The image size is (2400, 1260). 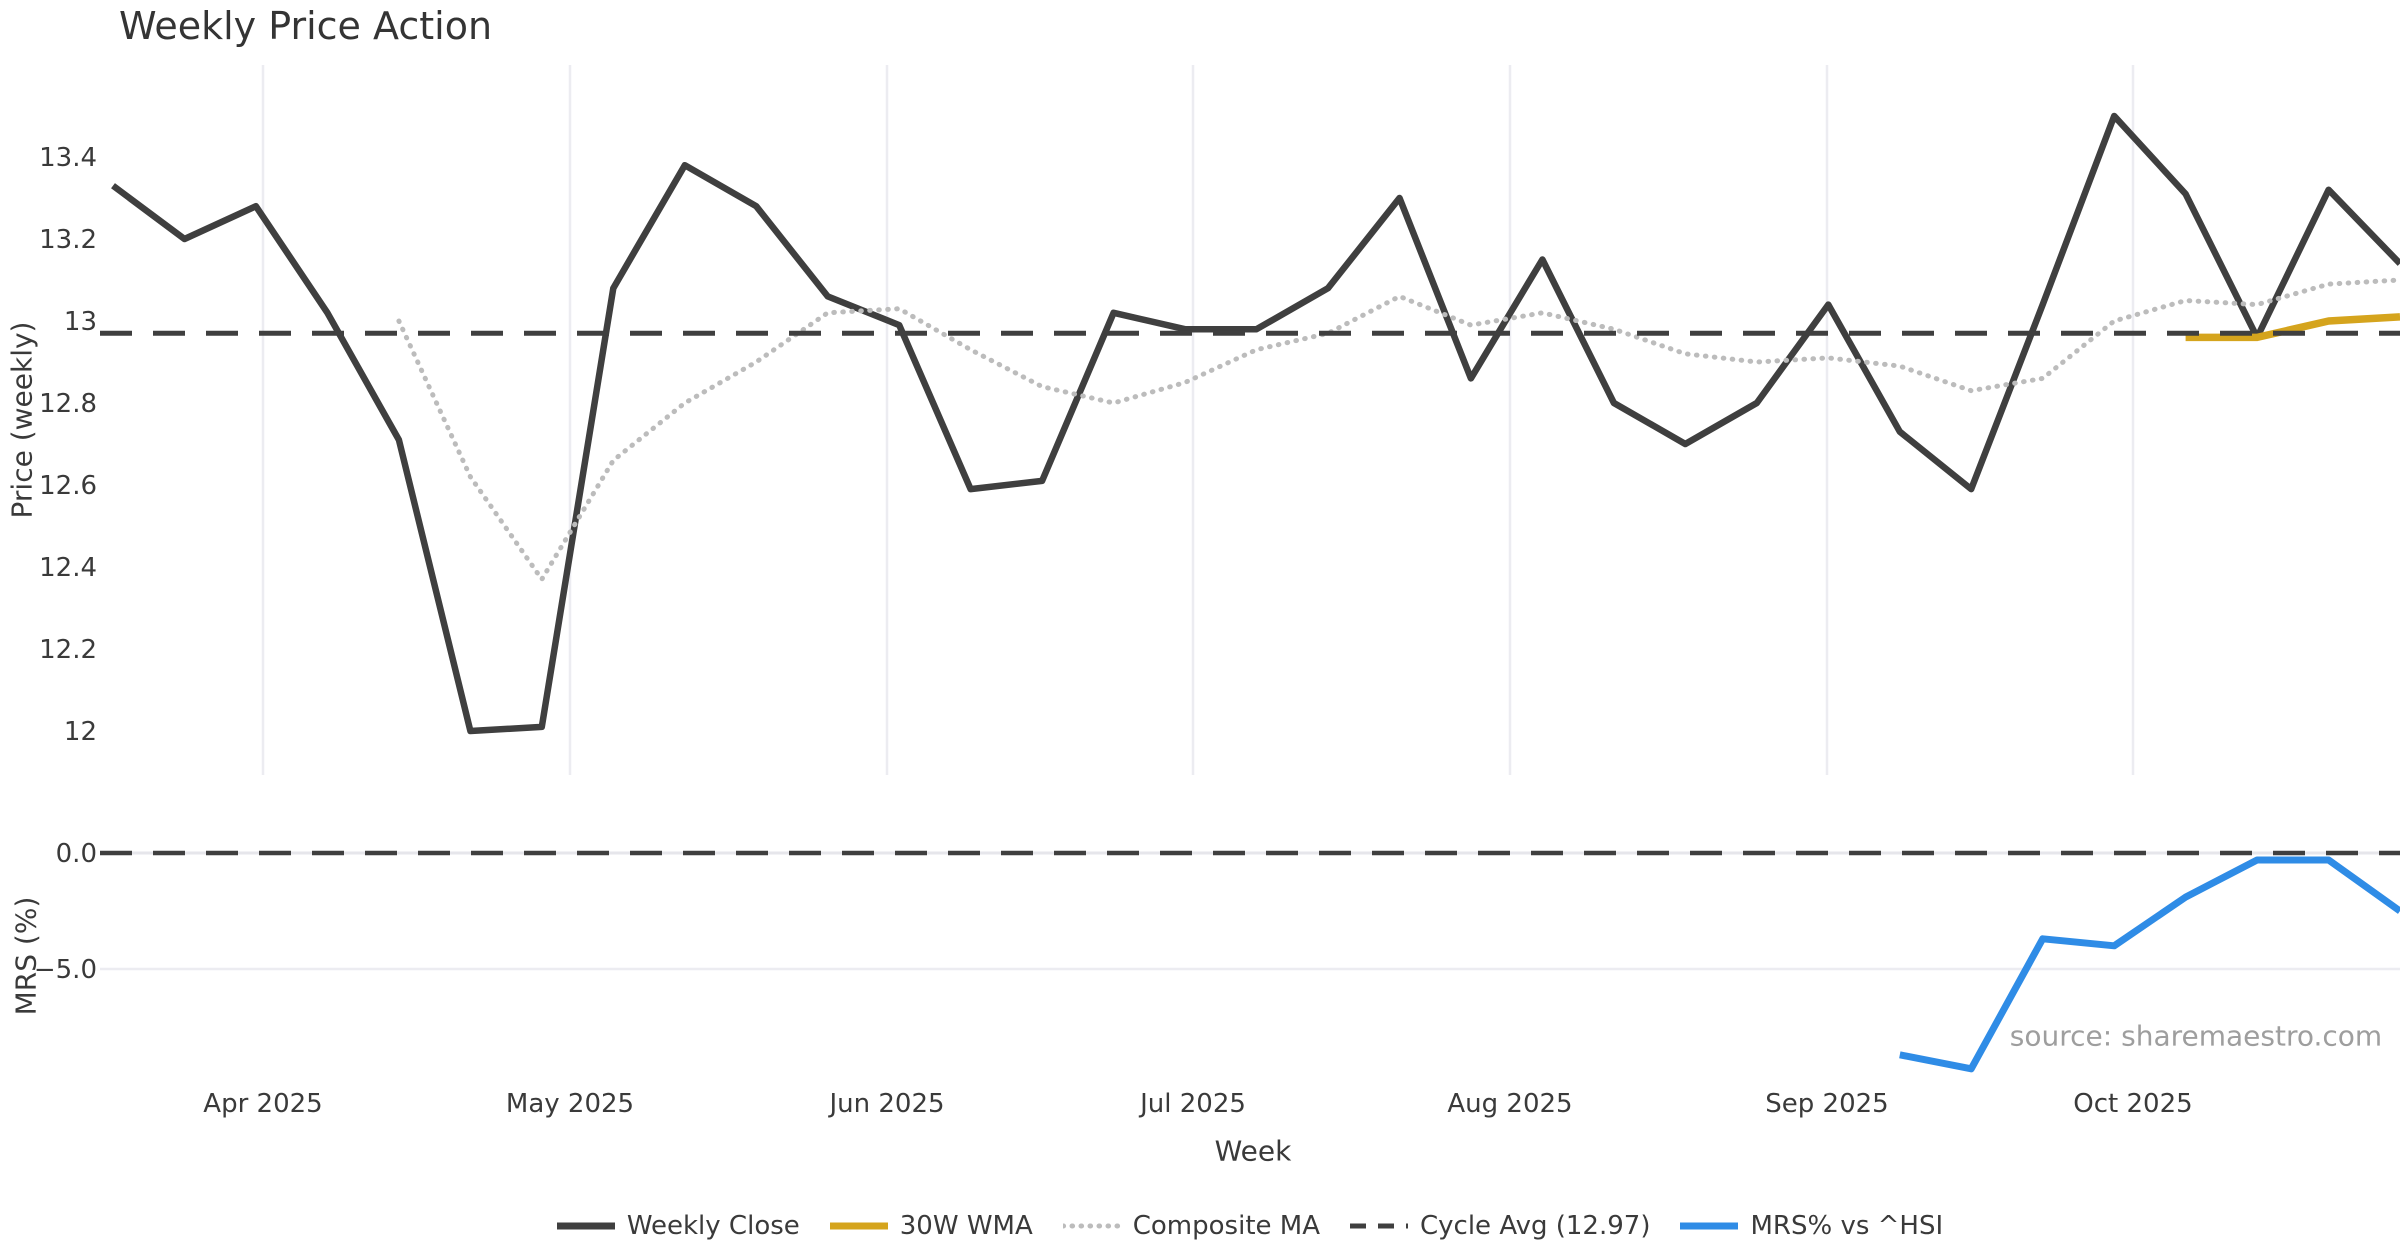 What do you see at coordinates (1091, 1226) in the screenshot?
I see `legend-swatch-dotted-line-icon` at bounding box center [1091, 1226].